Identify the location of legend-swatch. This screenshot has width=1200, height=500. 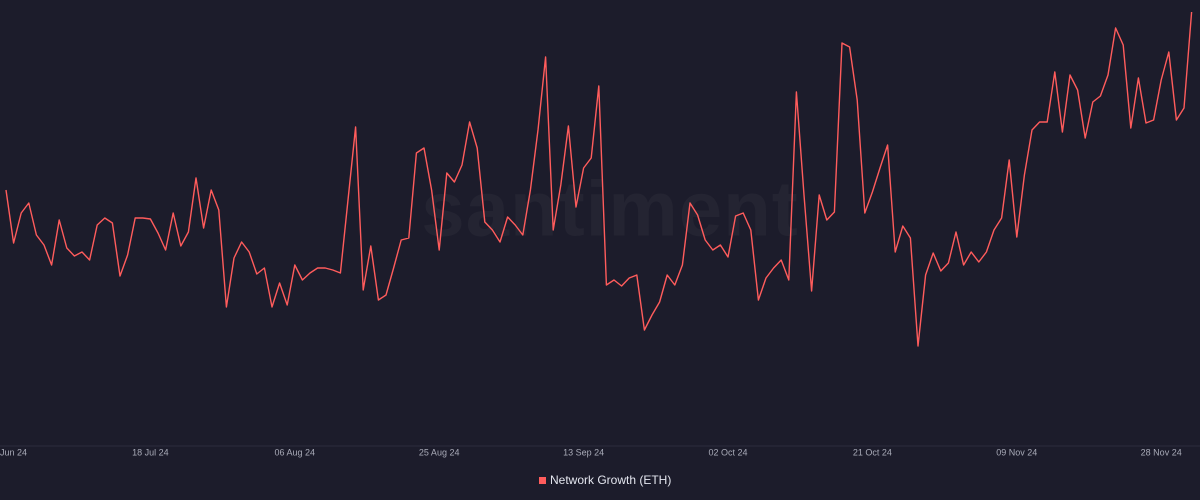
(542, 480).